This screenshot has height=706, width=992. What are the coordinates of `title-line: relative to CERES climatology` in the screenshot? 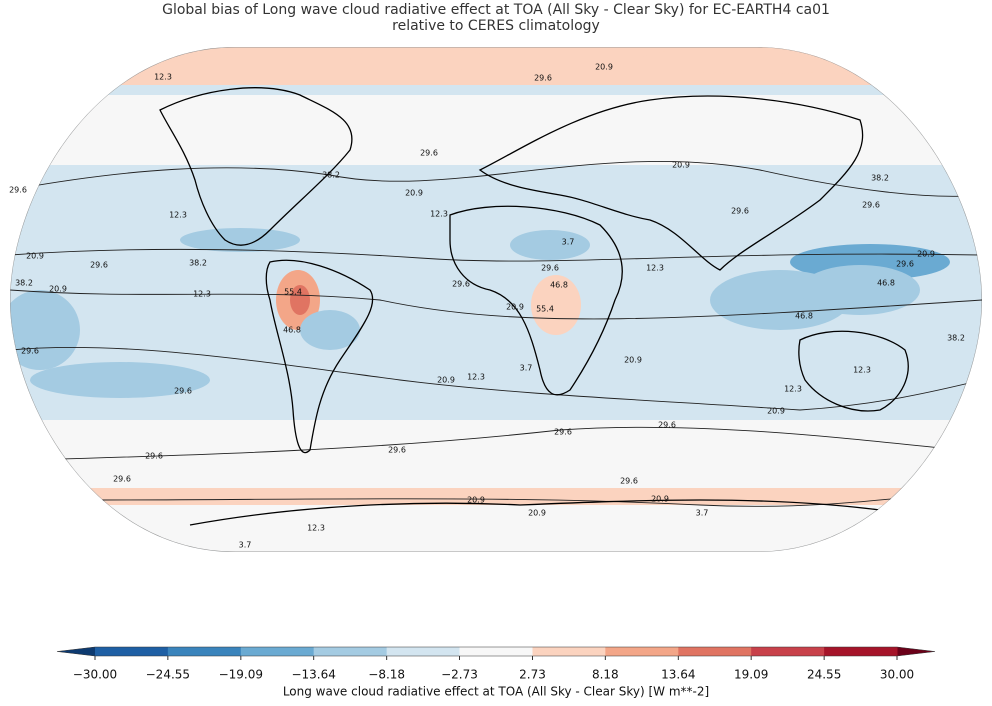 It's located at (496, 26).